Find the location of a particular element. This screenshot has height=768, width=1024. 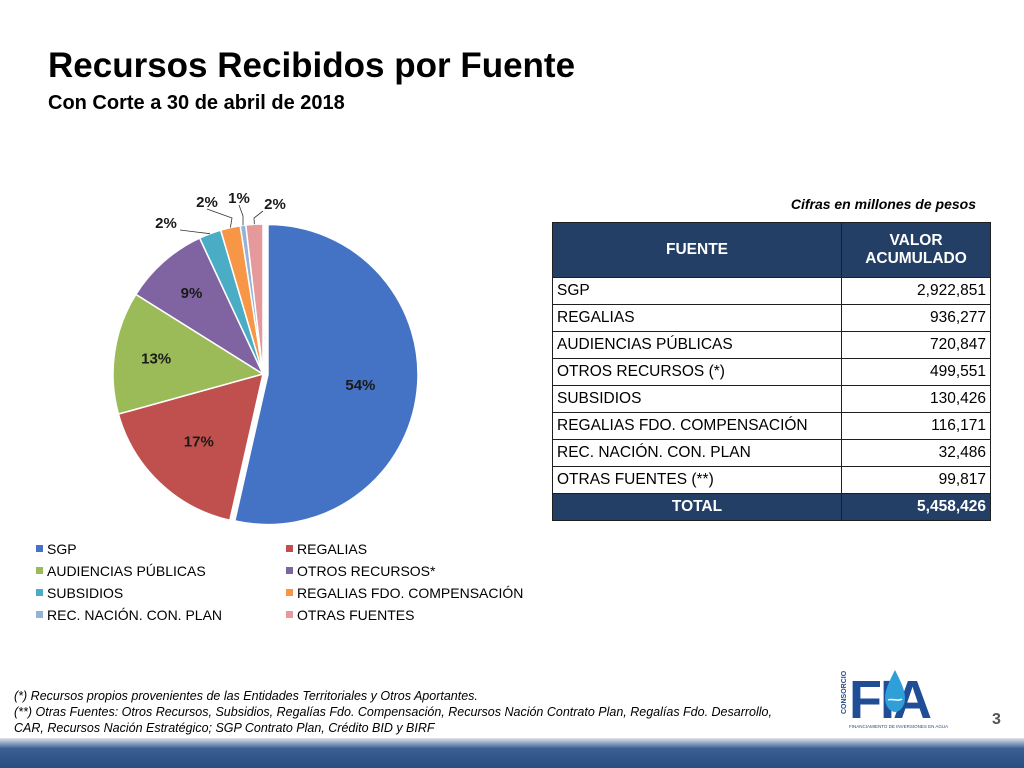

table-header-row: FUENTE VALOR ACUMULADO is located at coordinates (771, 250).